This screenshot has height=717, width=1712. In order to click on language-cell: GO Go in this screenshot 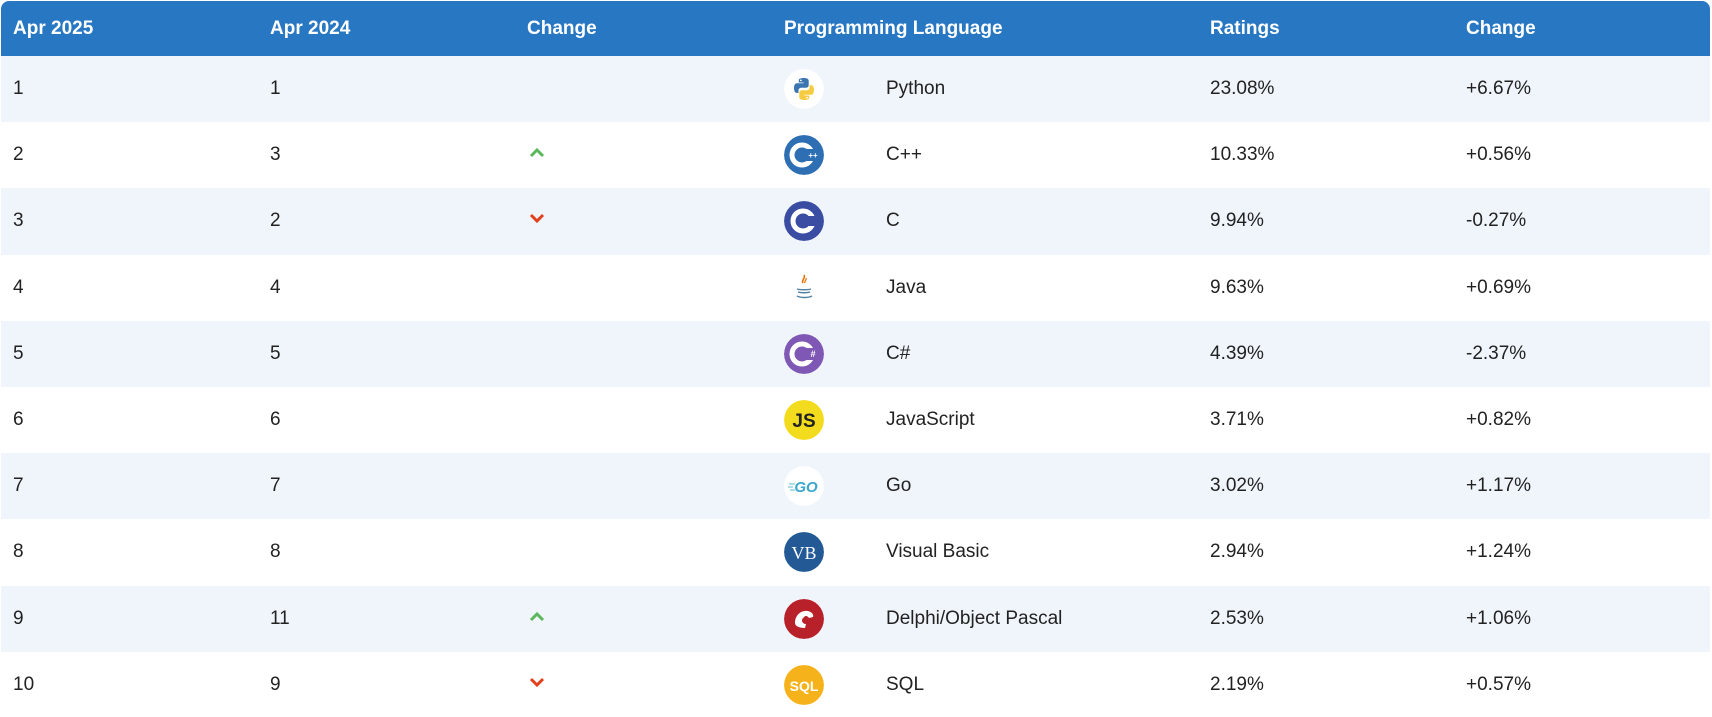, I will do `click(993, 486)`.